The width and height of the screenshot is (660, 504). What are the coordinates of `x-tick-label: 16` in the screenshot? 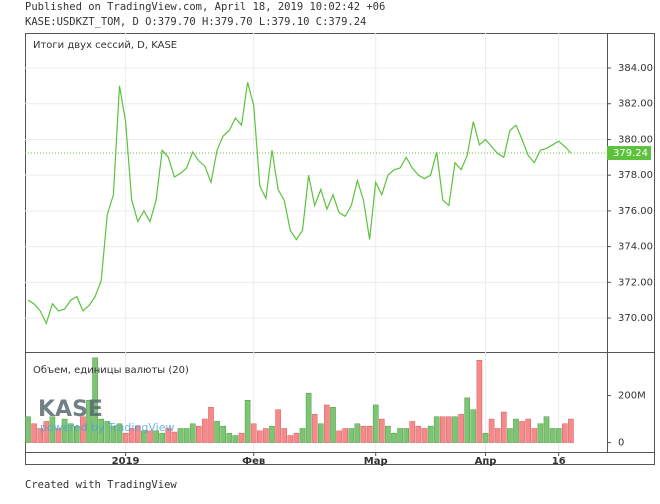 It's located at (559, 461).